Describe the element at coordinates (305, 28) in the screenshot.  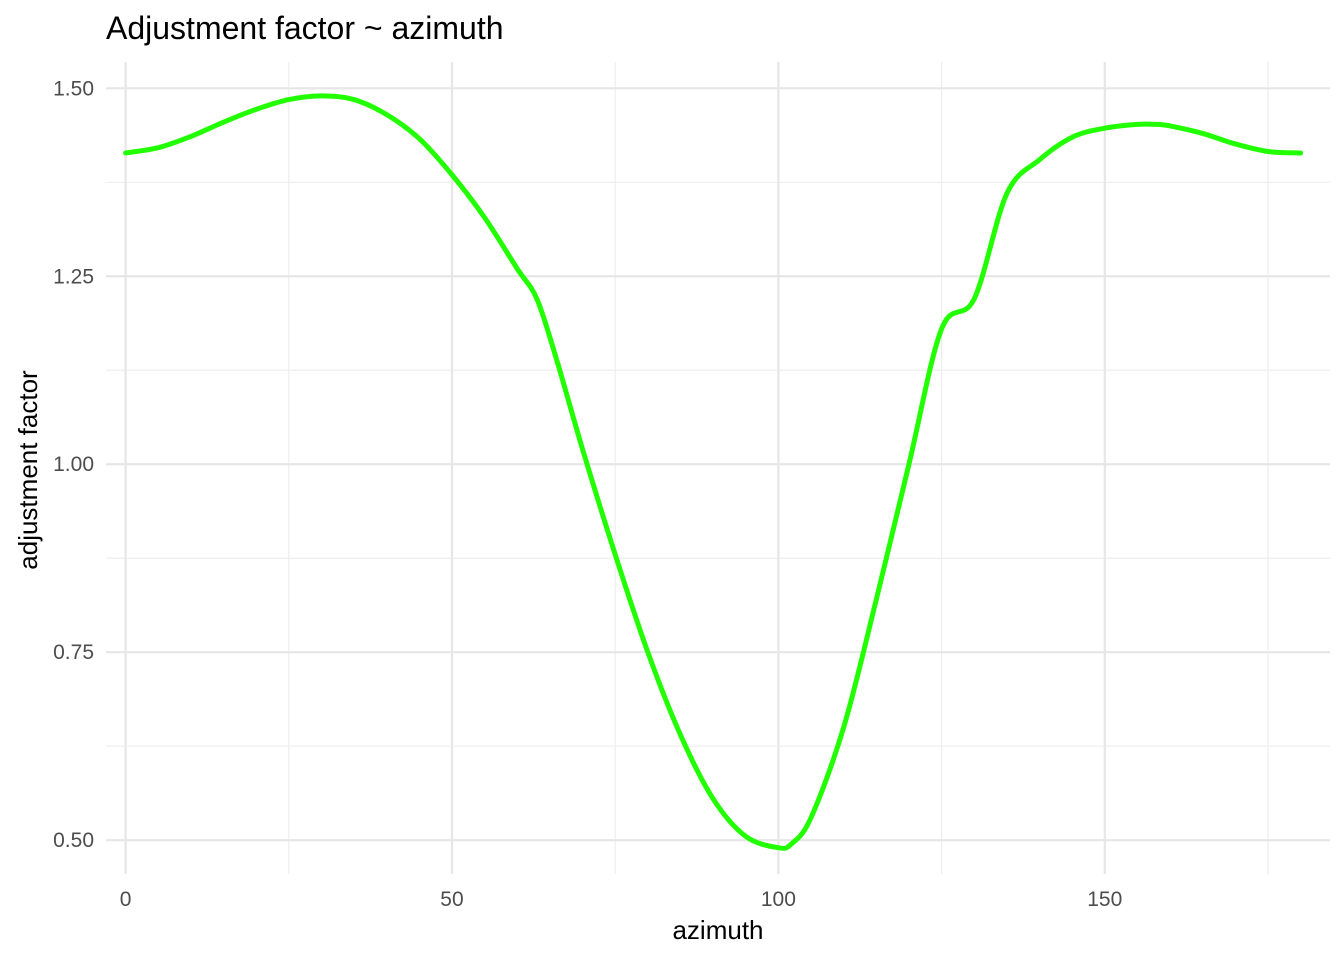
I see `chart-title: Adjustment factor ~ azimuth` at that location.